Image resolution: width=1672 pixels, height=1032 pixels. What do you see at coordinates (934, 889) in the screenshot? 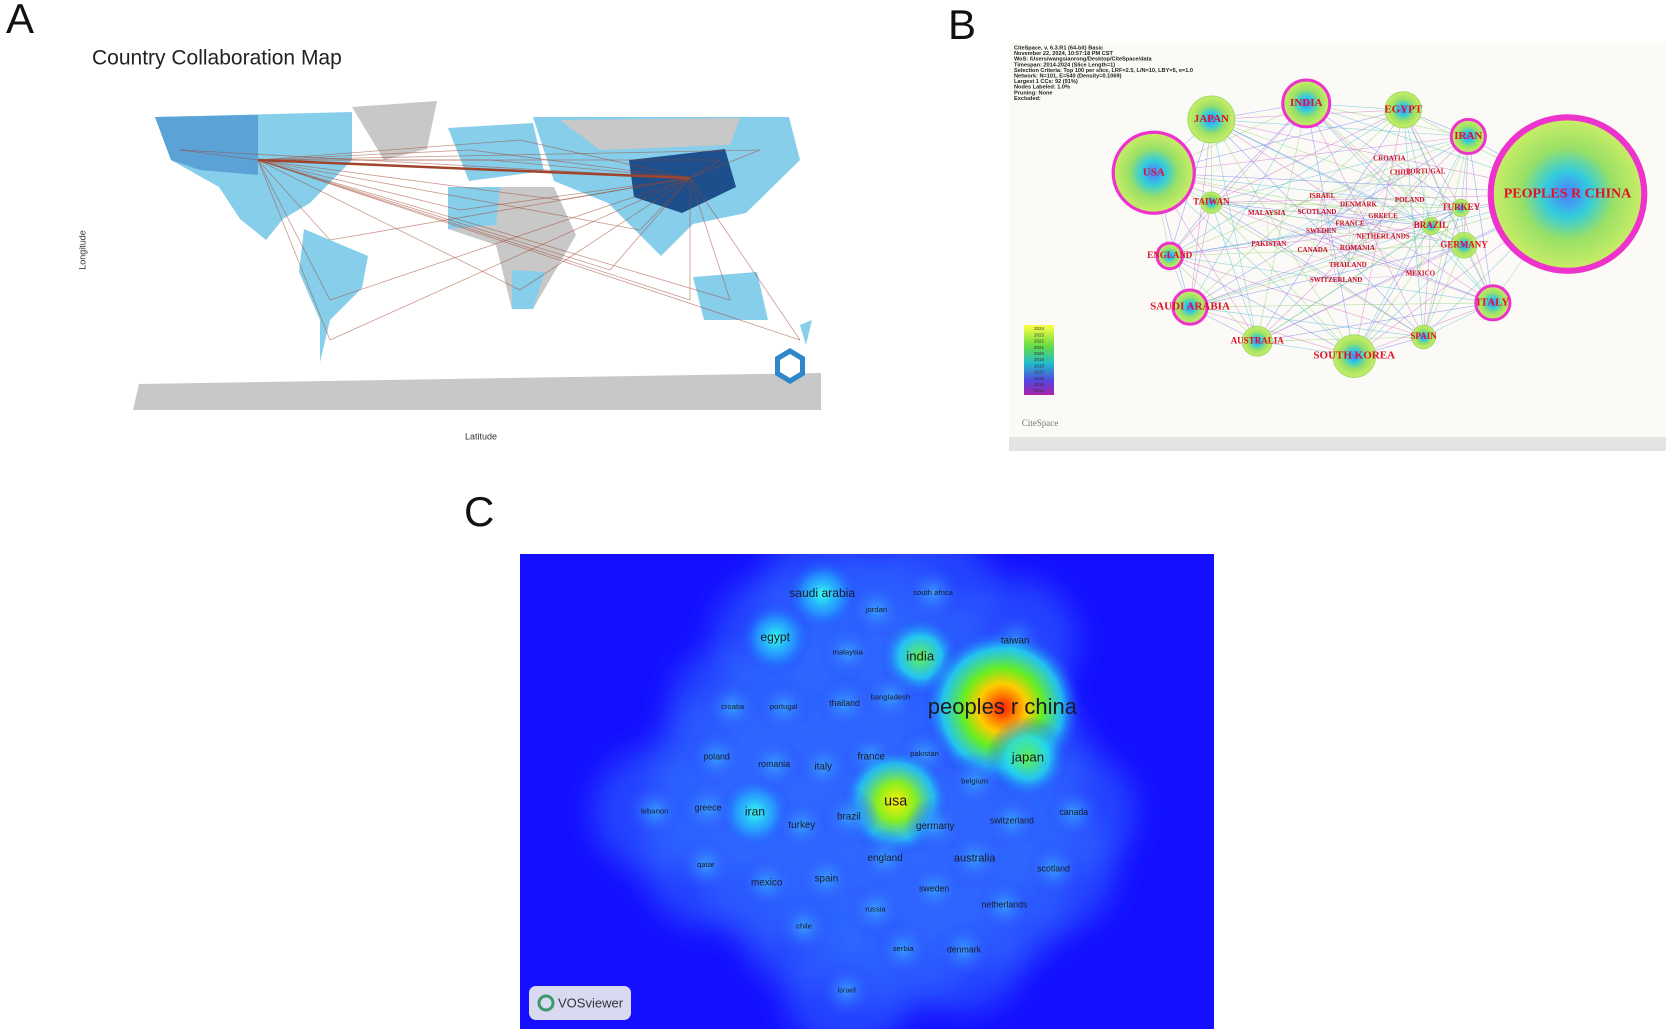
I see `term-label: sweden` at bounding box center [934, 889].